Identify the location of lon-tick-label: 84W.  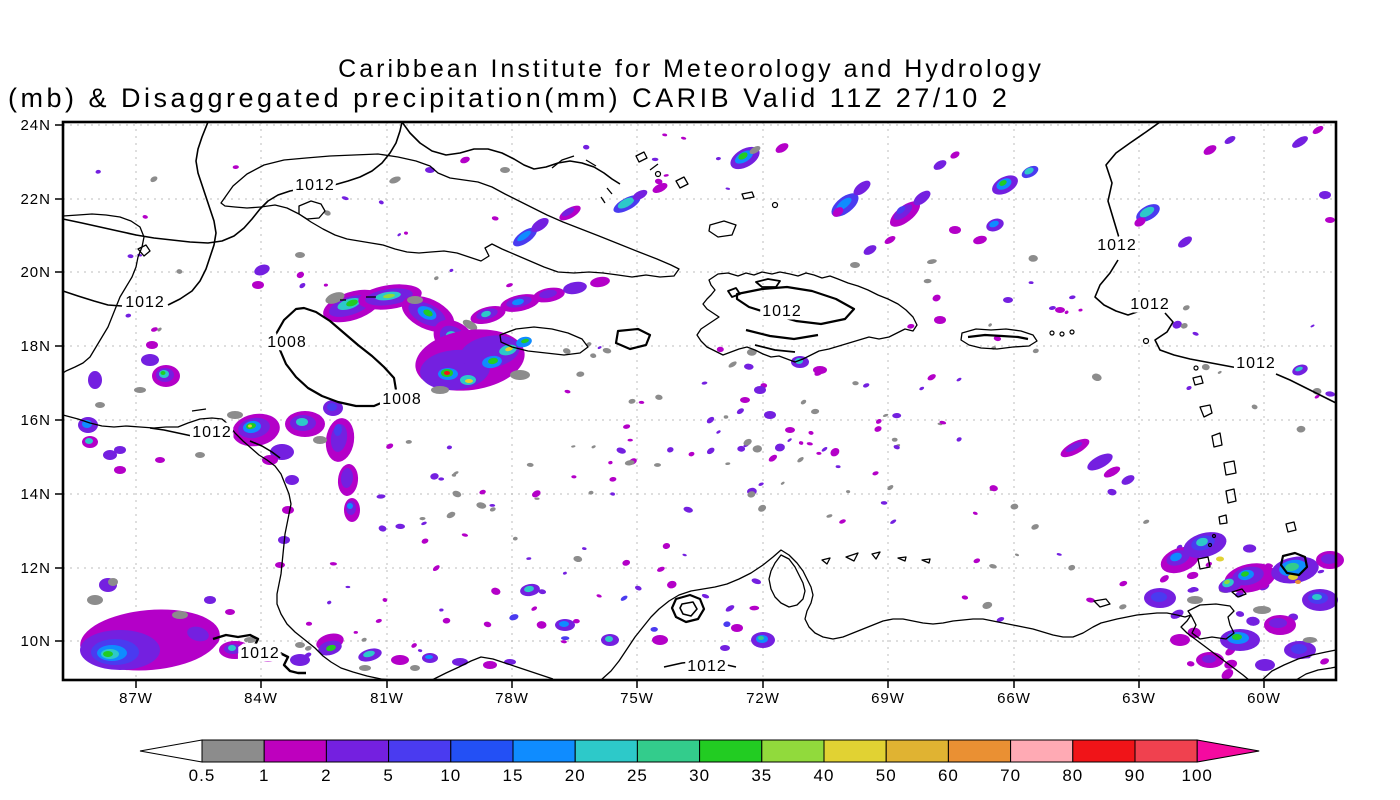
(261, 698).